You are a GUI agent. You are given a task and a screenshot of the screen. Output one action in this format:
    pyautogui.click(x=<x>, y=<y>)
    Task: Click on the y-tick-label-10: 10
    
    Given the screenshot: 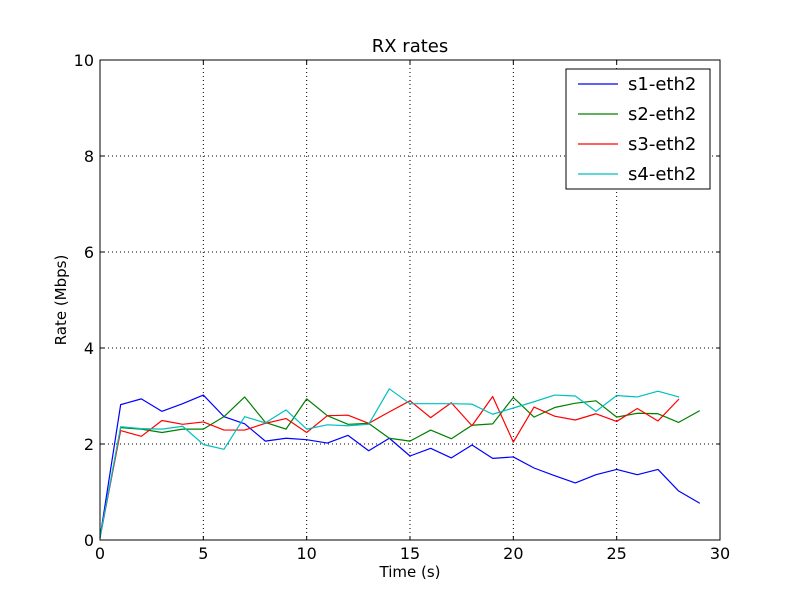 What is the action you would take?
    pyautogui.click(x=84, y=60)
    